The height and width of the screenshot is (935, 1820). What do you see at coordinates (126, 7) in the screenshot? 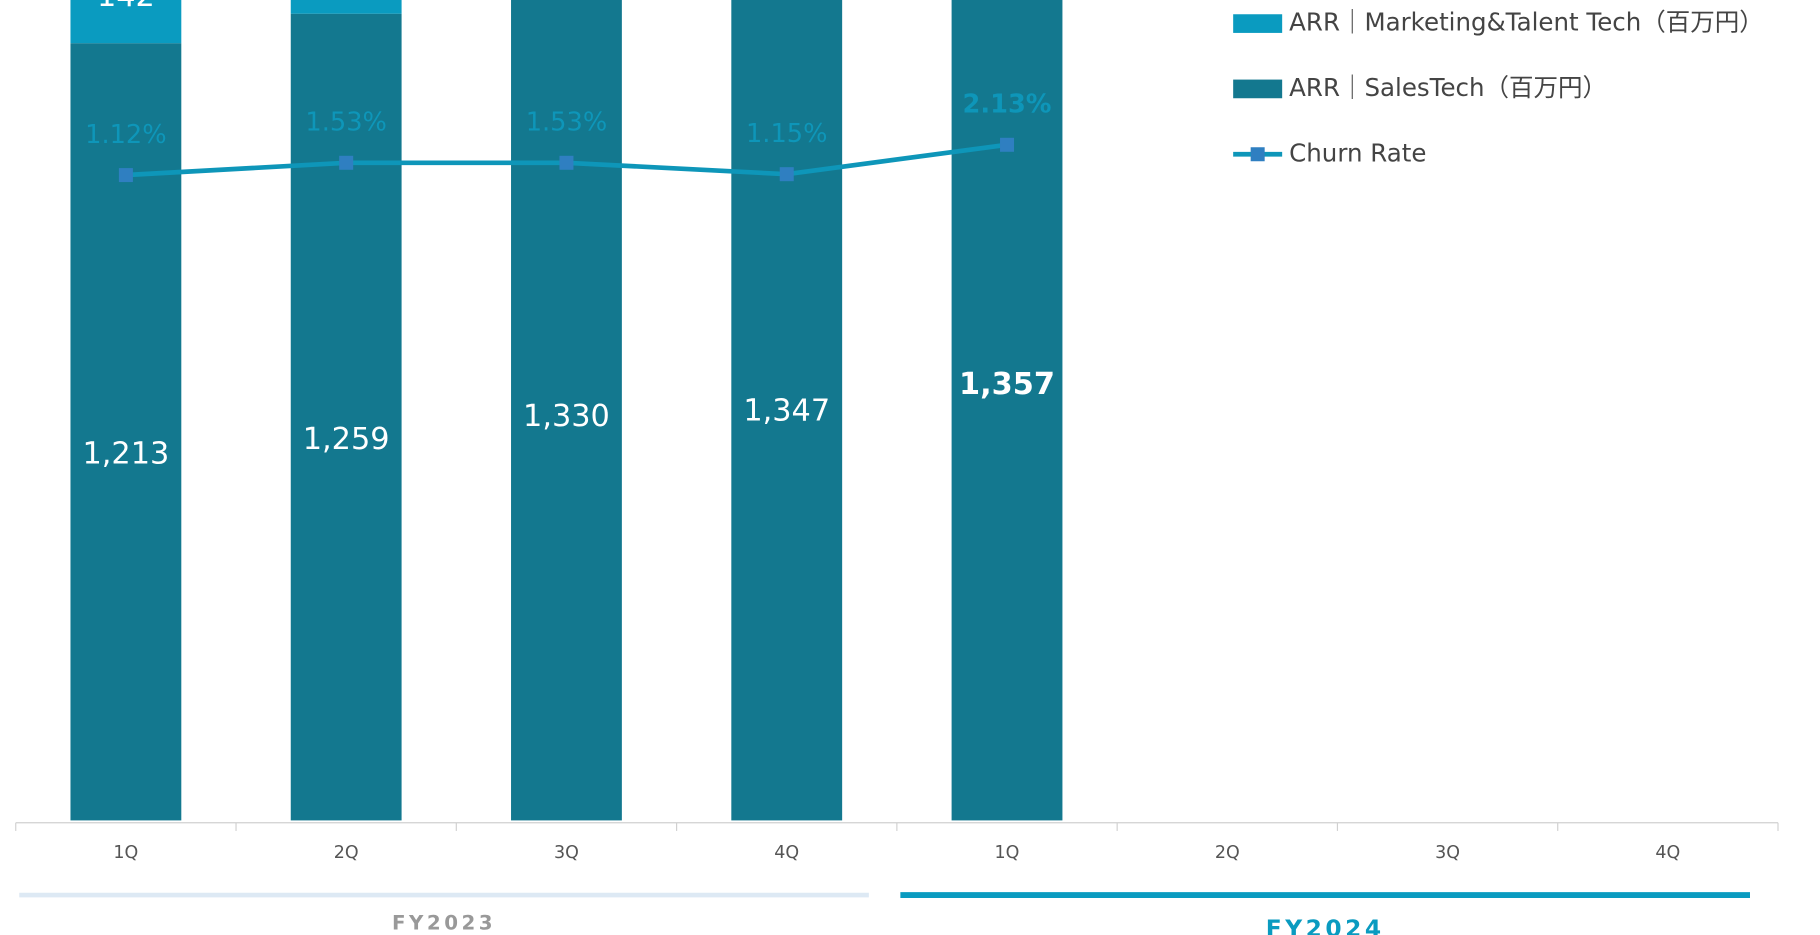
I see `value-label-marketing: 142` at bounding box center [126, 7].